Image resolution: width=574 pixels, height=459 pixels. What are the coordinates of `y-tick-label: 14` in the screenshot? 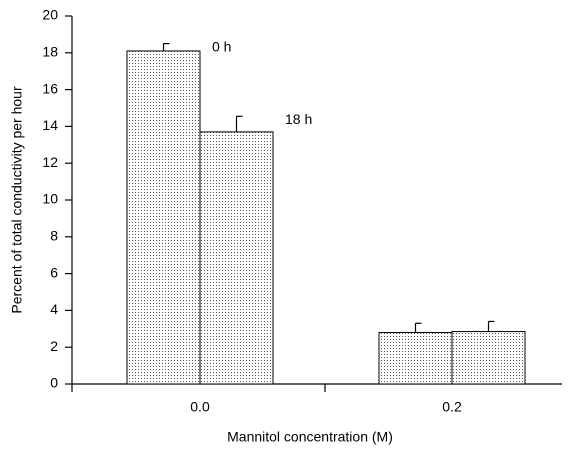 It's located at (50, 125).